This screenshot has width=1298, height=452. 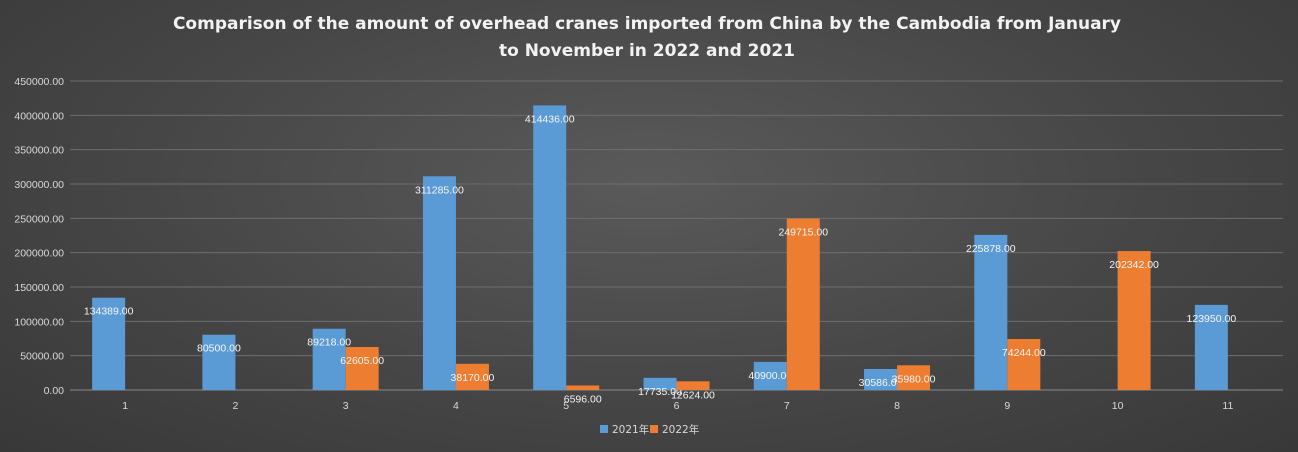 I want to click on data-label: 6596.00, so click(x=583, y=399).